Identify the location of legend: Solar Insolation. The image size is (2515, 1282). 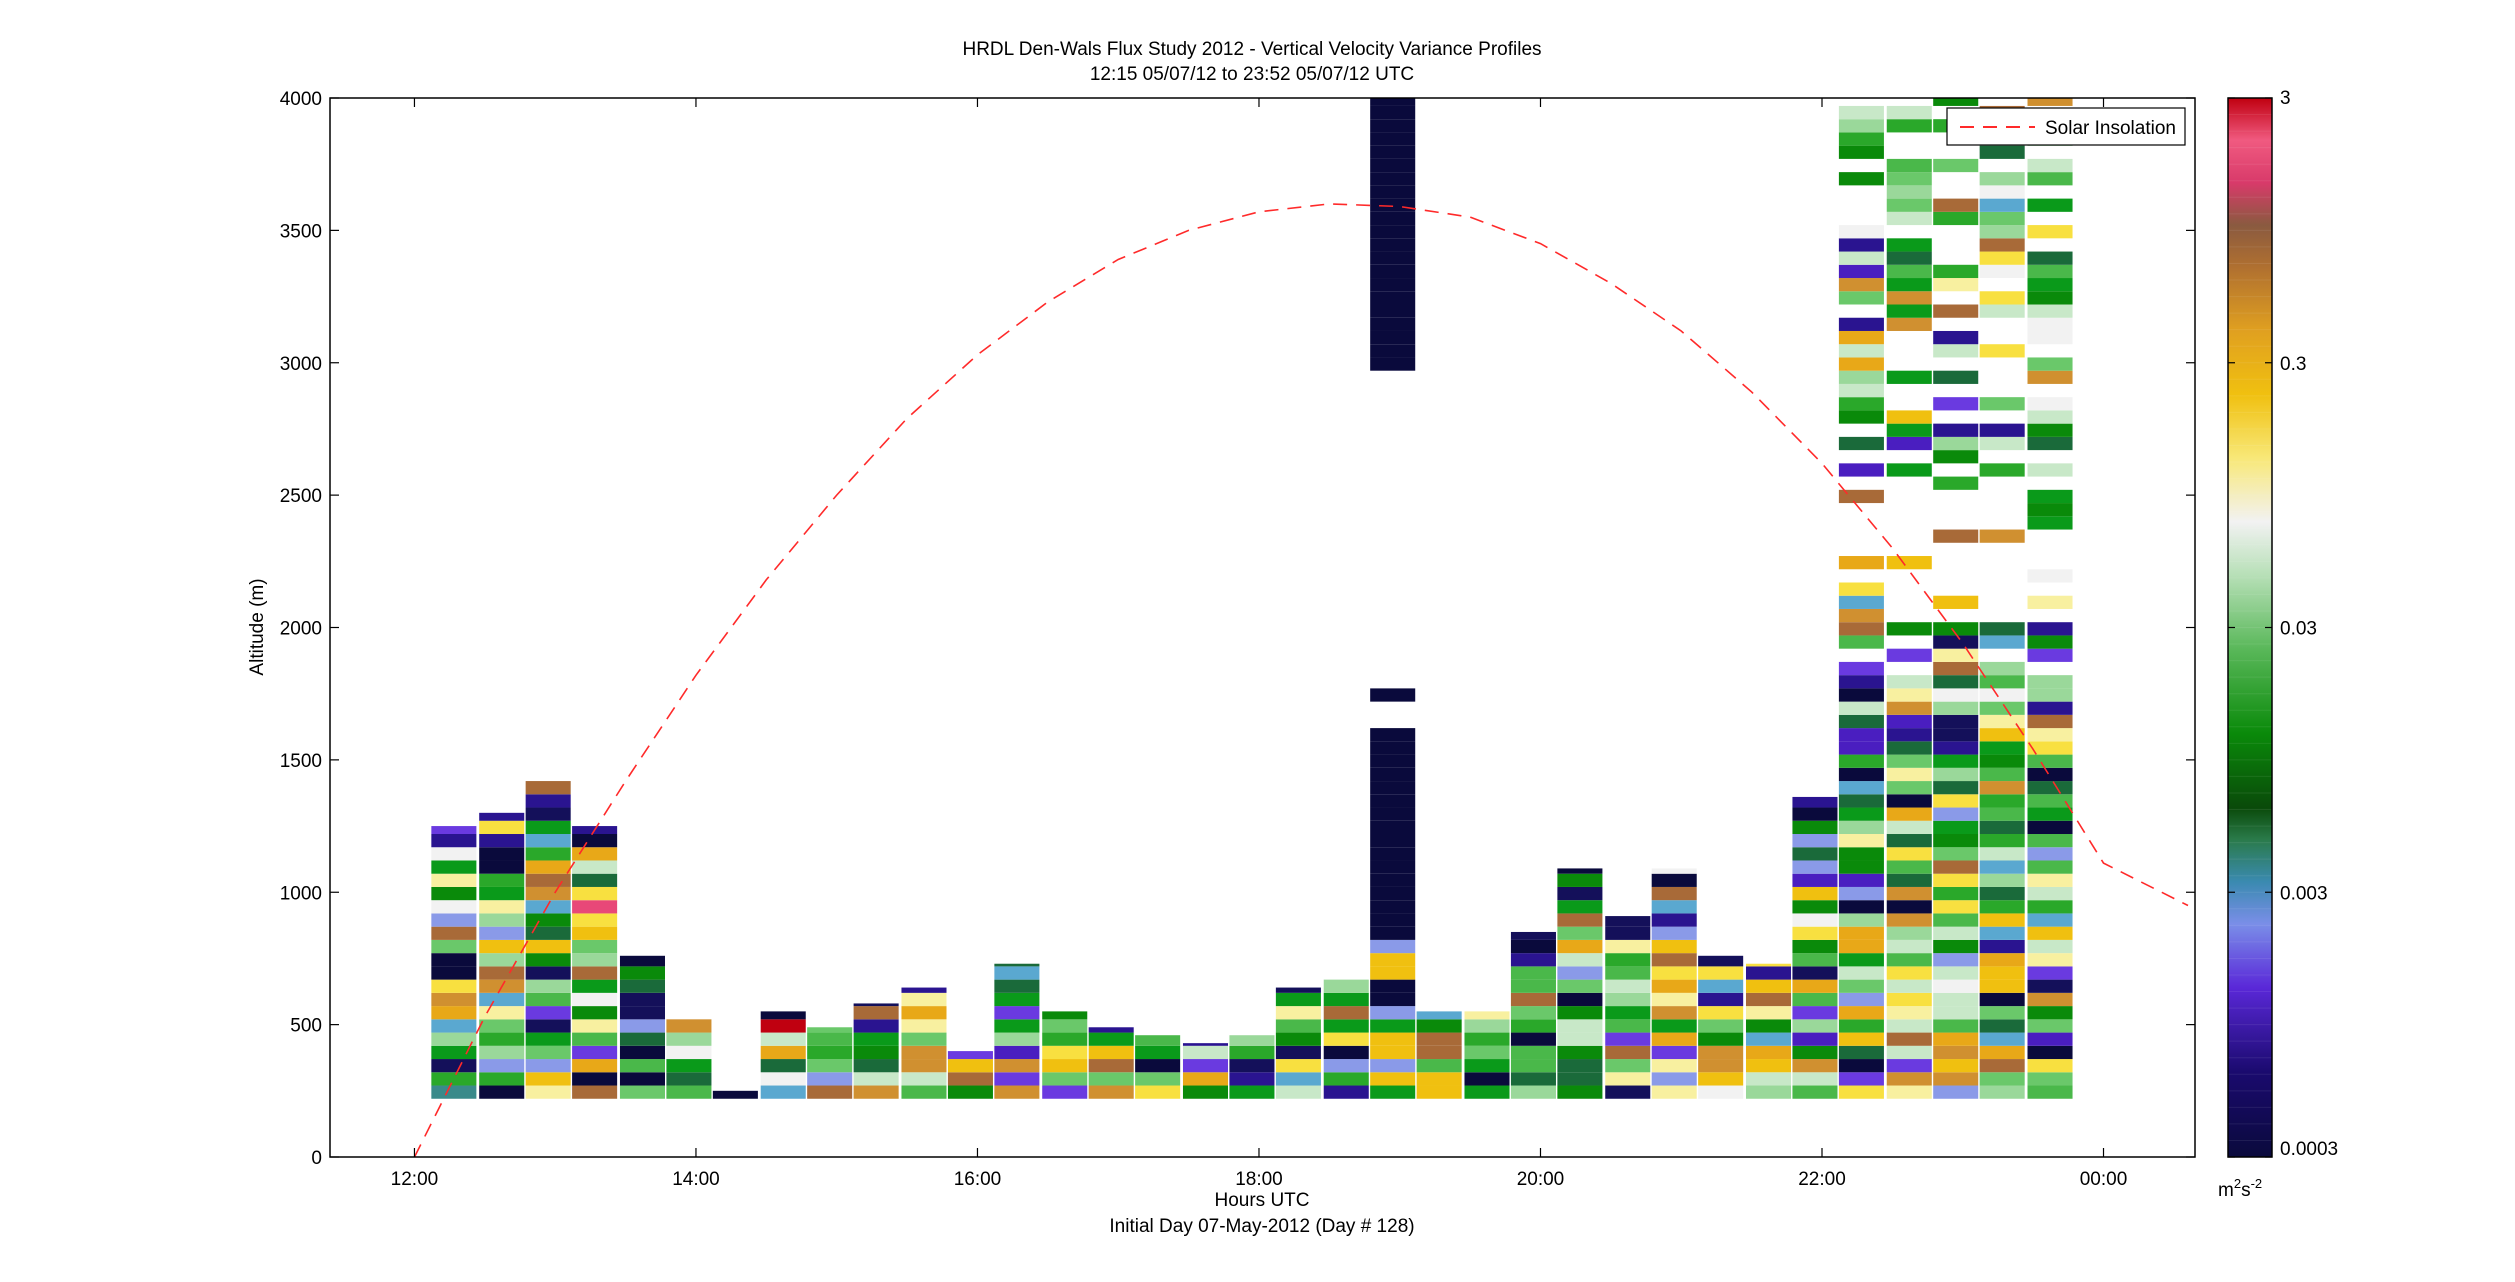
(2066, 126).